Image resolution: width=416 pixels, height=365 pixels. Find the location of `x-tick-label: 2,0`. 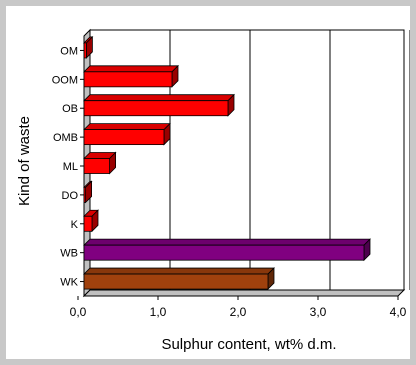

x-tick-label: 2,0 is located at coordinates (238, 312).